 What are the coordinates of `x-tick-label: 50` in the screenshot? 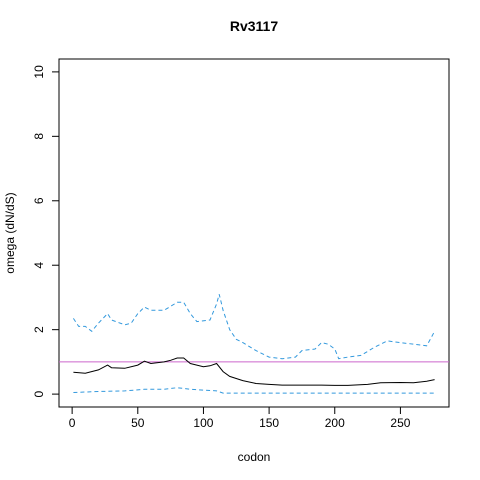 It's located at (138, 423).